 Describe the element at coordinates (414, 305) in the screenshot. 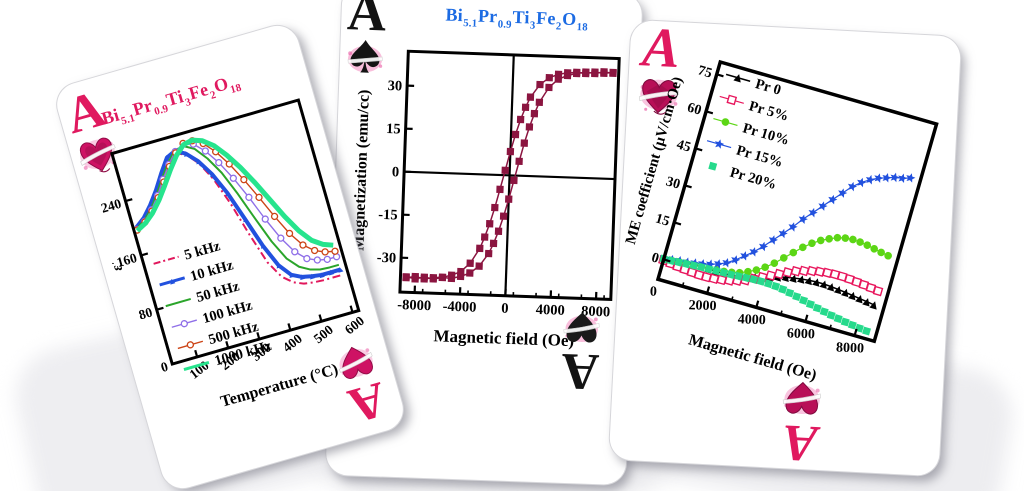

I see `svg-text: -8000` at that location.